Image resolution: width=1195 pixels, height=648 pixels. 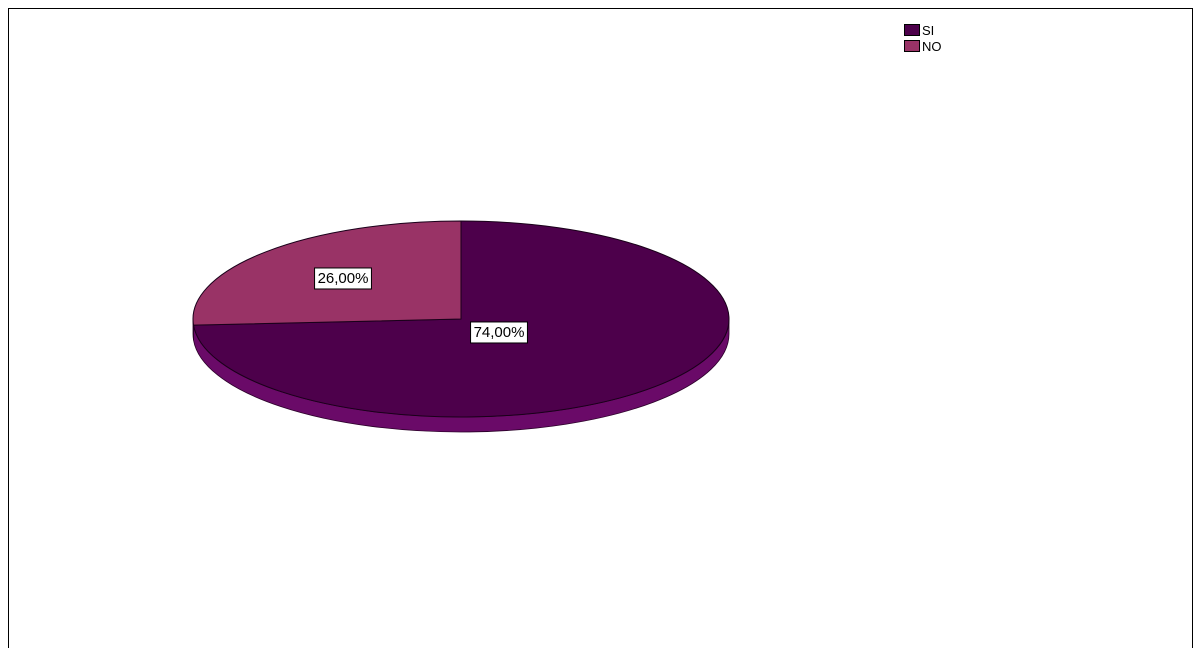 I want to click on data-label-box-no, so click(x=343, y=278).